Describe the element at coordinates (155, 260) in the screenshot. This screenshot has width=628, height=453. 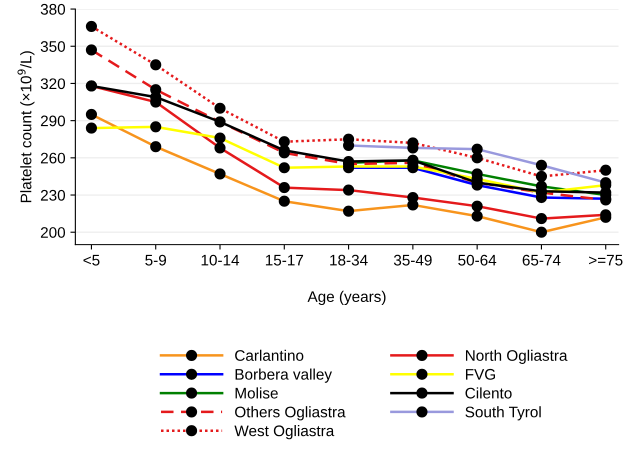
I see `x-tick-label: 5-9` at that location.